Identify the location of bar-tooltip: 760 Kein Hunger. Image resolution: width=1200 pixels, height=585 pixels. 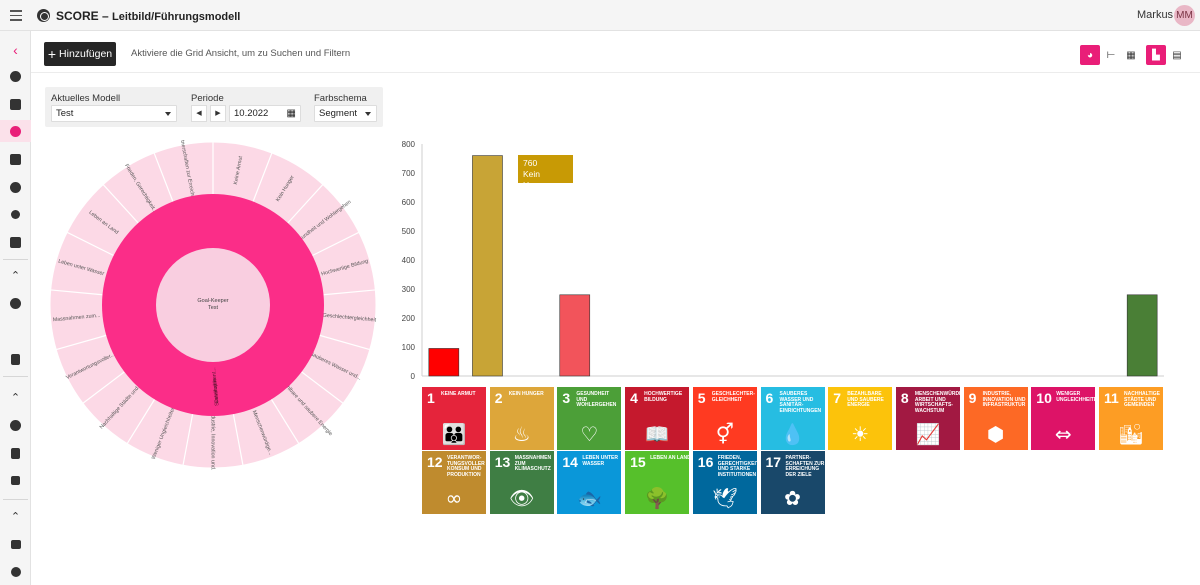
(545, 172).